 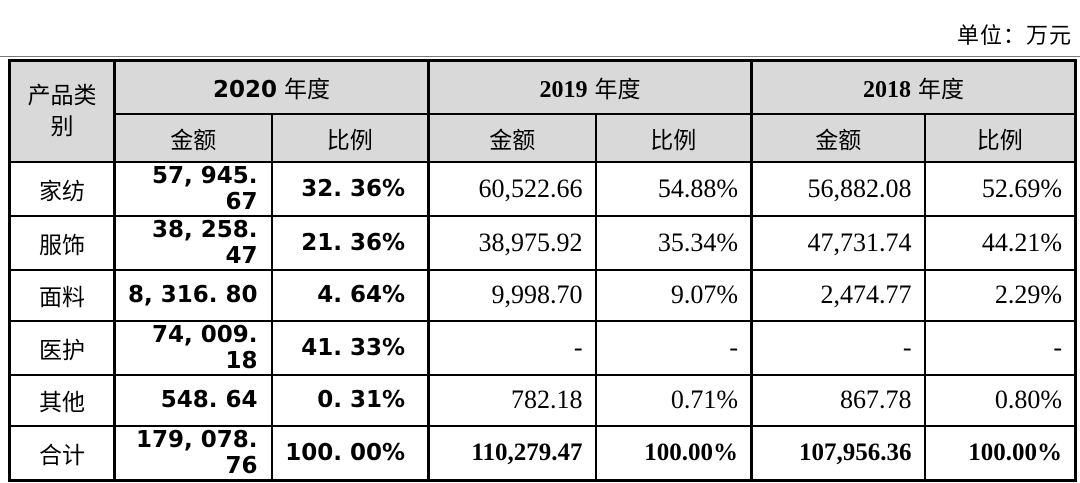 What do you see at coordinates (563, 90) in the screenshot?
I see `year-2019-number: 2019` at bounding box center [563, 90].